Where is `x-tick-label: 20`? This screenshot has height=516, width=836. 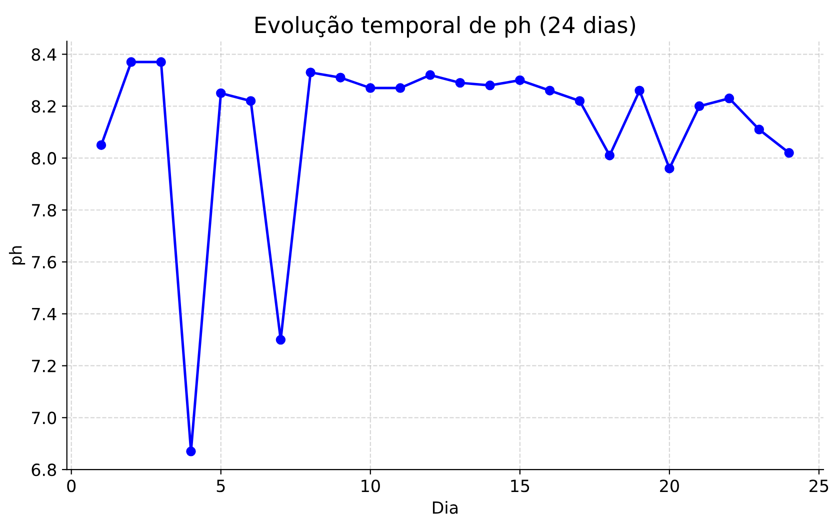 x-tick-label: 20 is located at coordinates (669, 486).